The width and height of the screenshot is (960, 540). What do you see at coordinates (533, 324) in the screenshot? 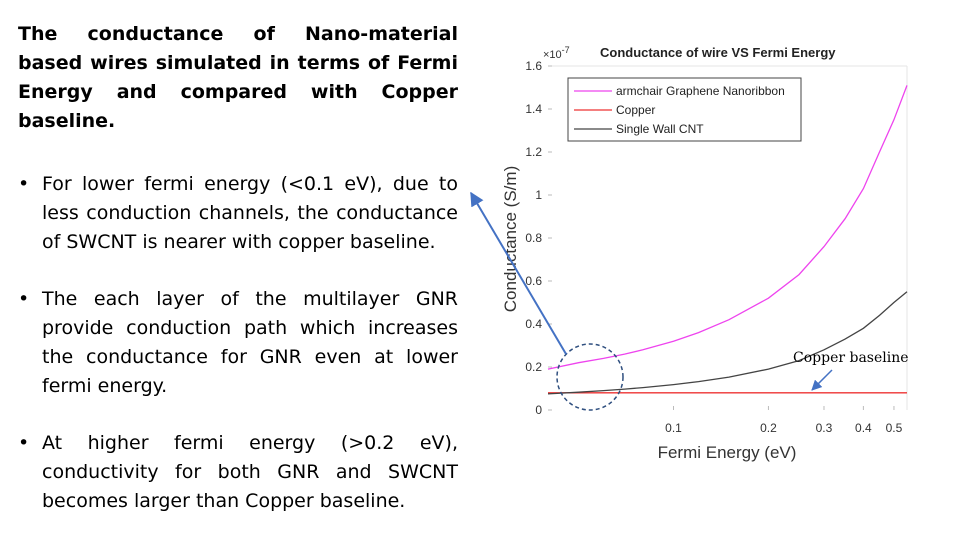
I see `y-tick-label: 0.4` at bounding box center [533, 324].